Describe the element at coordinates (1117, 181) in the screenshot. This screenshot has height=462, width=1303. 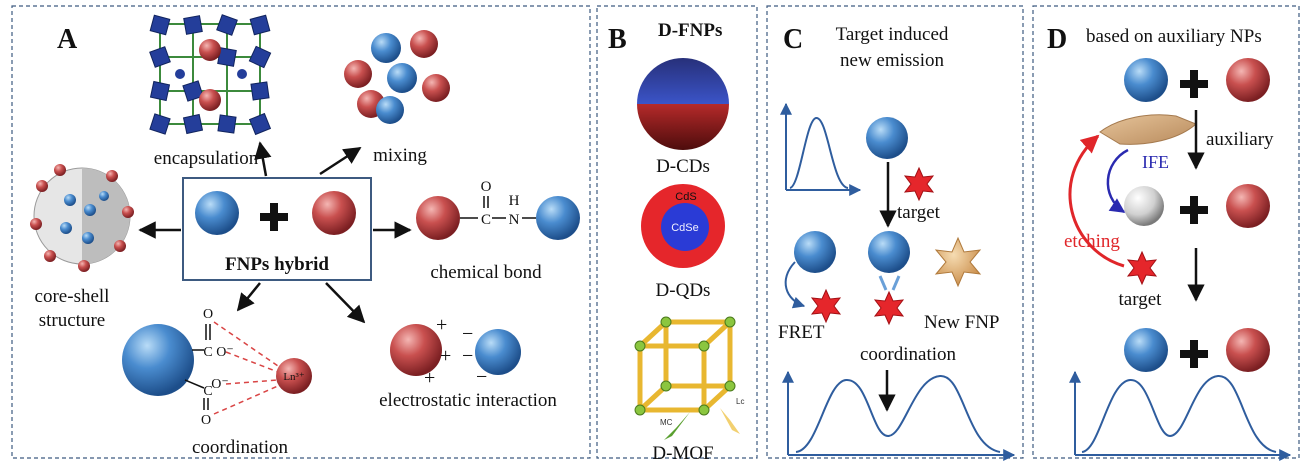
I see `ife-arrow` at that location.